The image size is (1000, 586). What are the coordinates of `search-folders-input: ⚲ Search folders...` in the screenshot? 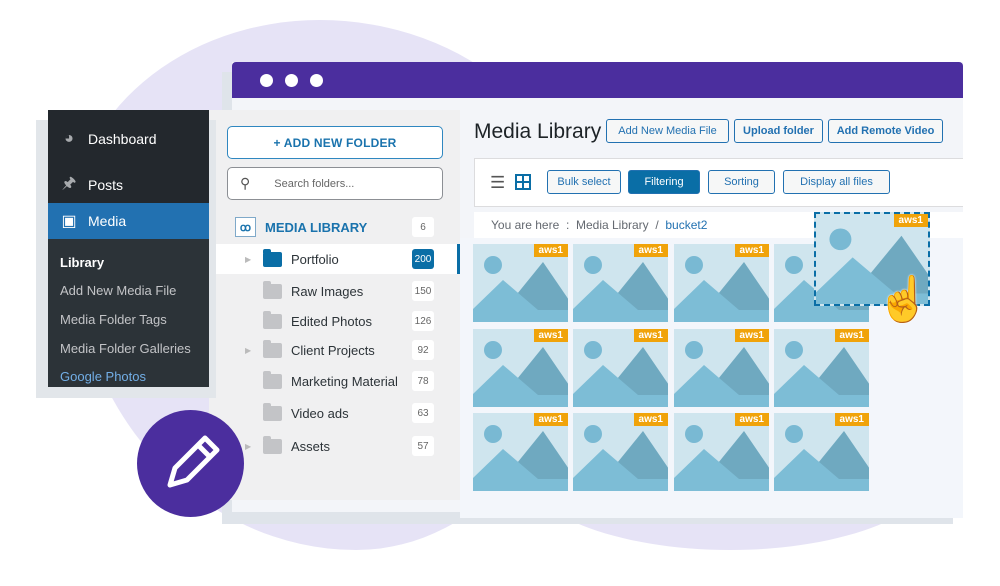 It's located at (335, 183).